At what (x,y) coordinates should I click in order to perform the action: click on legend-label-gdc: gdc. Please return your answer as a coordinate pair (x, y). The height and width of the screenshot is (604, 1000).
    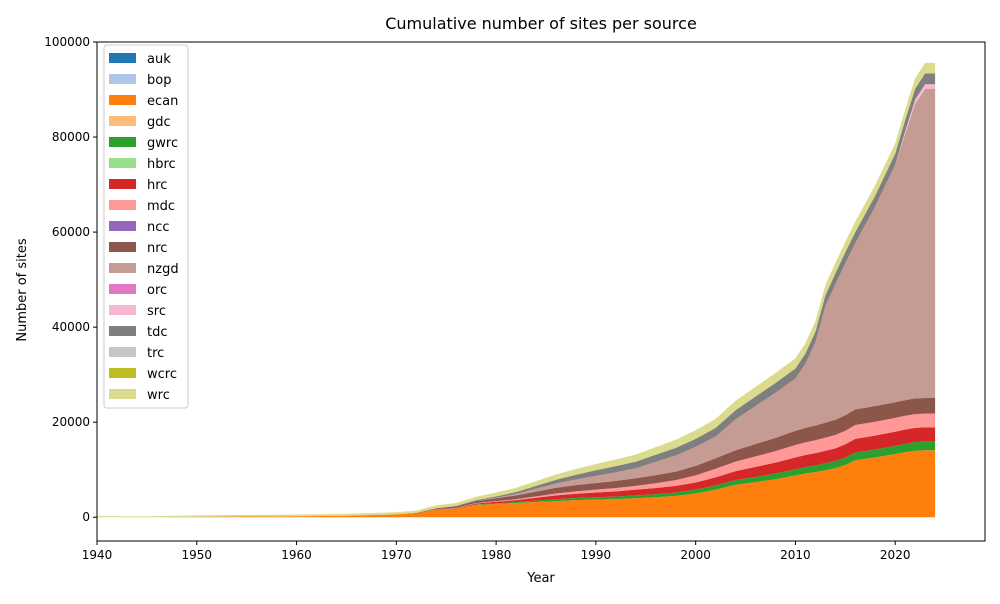
    Looking at the image, I should click on (159, 122).